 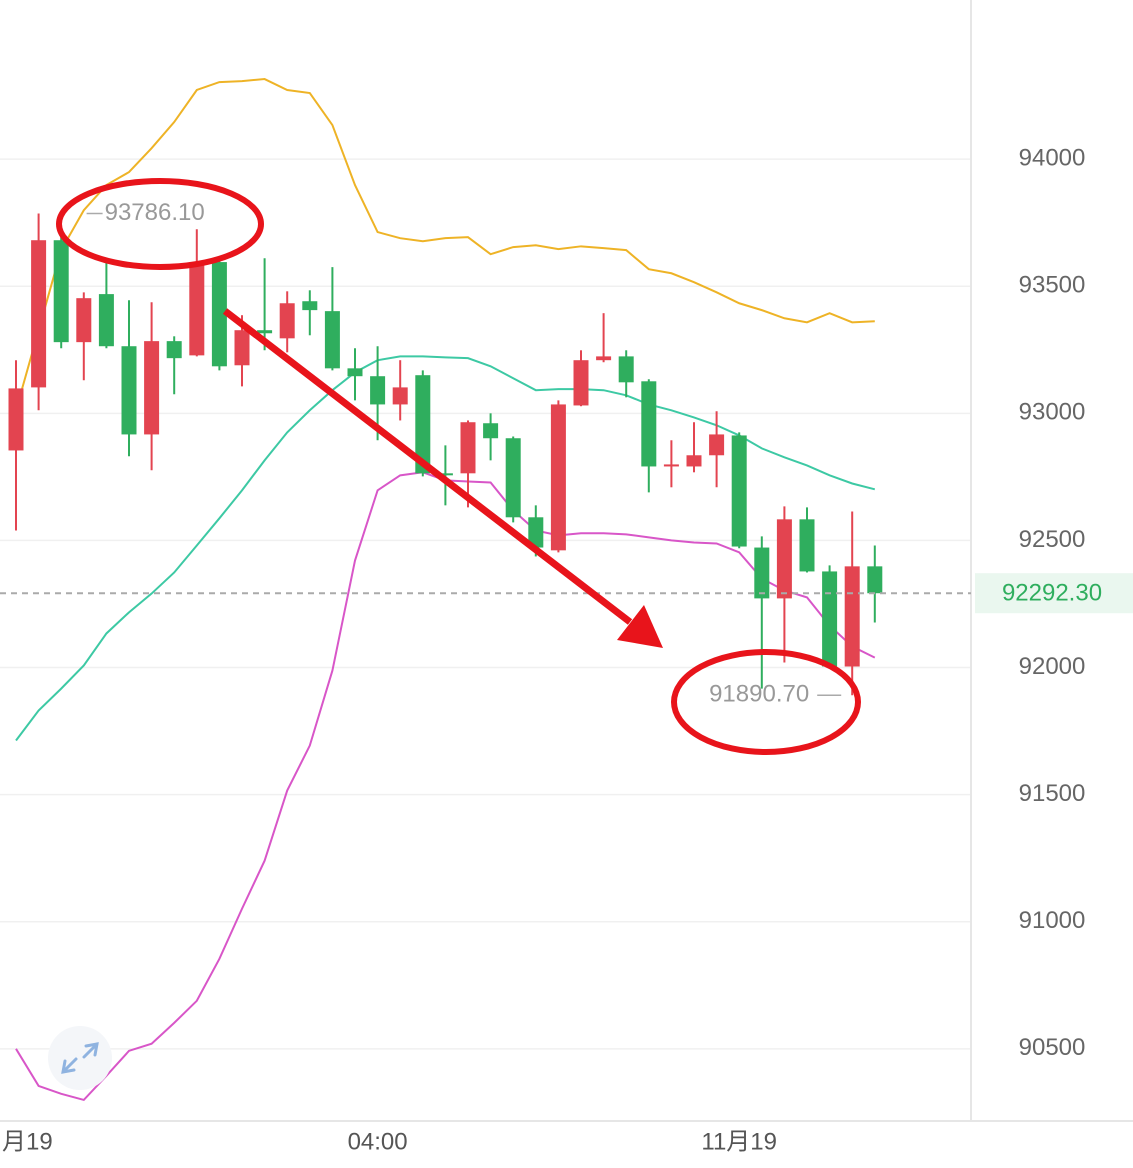 What do you see at coordinates (155, 212) in the screenshot?
I see `extreme-label: 93786.10` at bounding box center [155, 212].